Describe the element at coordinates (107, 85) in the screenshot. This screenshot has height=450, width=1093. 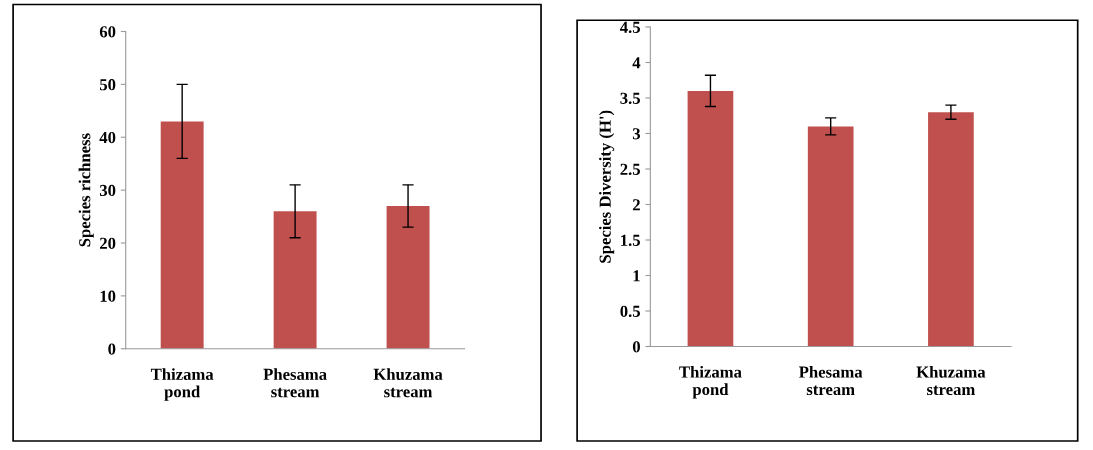
I see `y-tick-label: 50` at that location.